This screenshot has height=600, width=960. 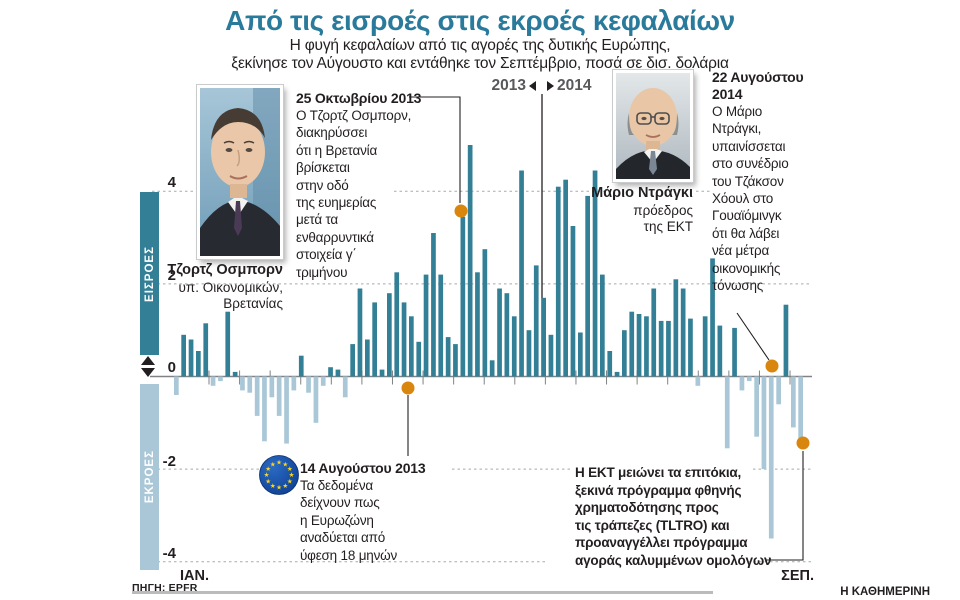 What do you see at coordinates (342, 538) in the screenshot?
I see `text-line: αναδύεται από` at bounding box center [342, 538].